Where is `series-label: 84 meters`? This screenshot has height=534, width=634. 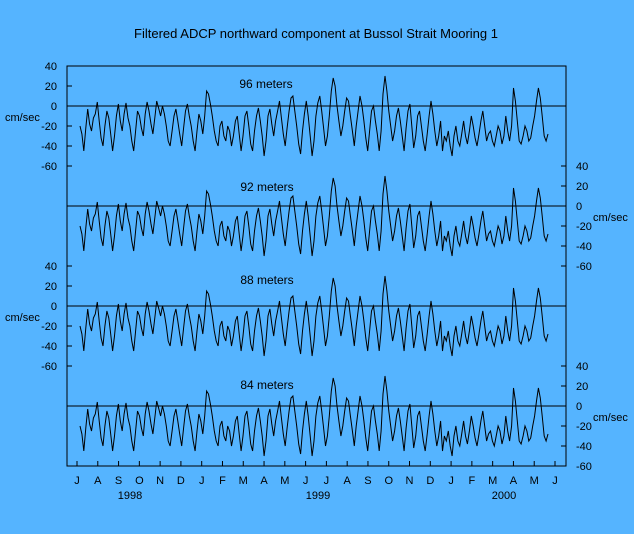 series-label: 84 meters is located at coordinates (266, 385).